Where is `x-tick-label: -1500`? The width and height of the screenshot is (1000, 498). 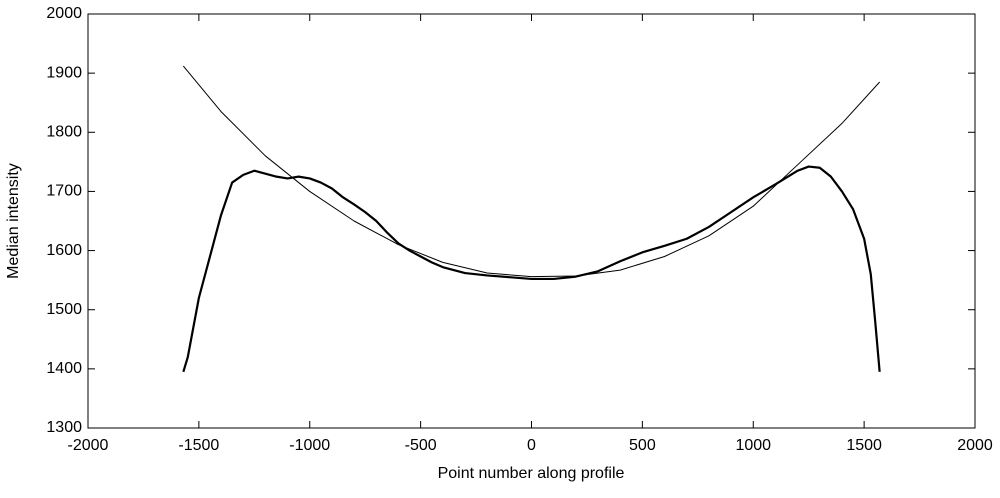 x-tick-label: -1500 is located at coordinates (198, 445).